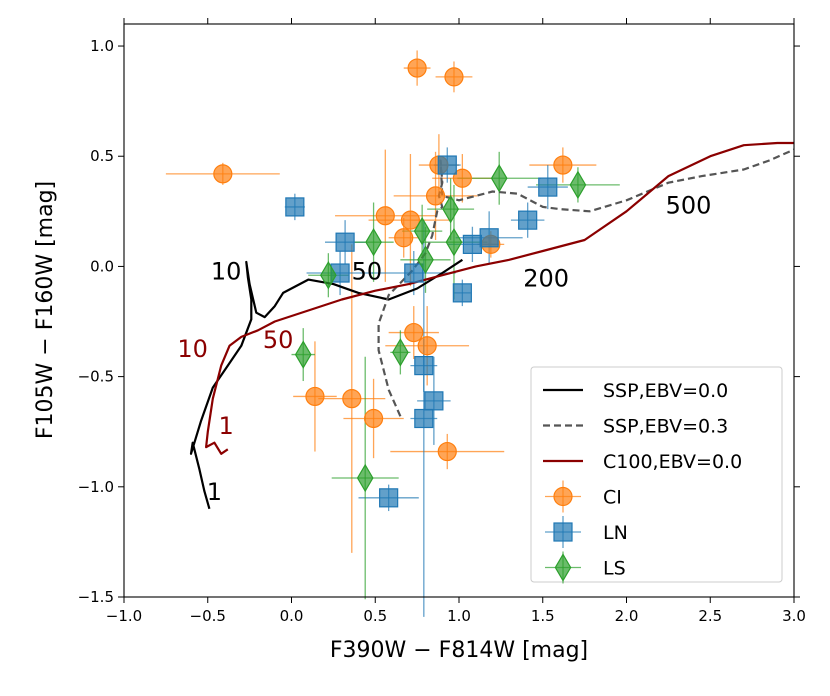 The width and height of the screenshot is (830, 696). I want to click on y-axis-label: F105W − F160W [mag], so click(45, 310).